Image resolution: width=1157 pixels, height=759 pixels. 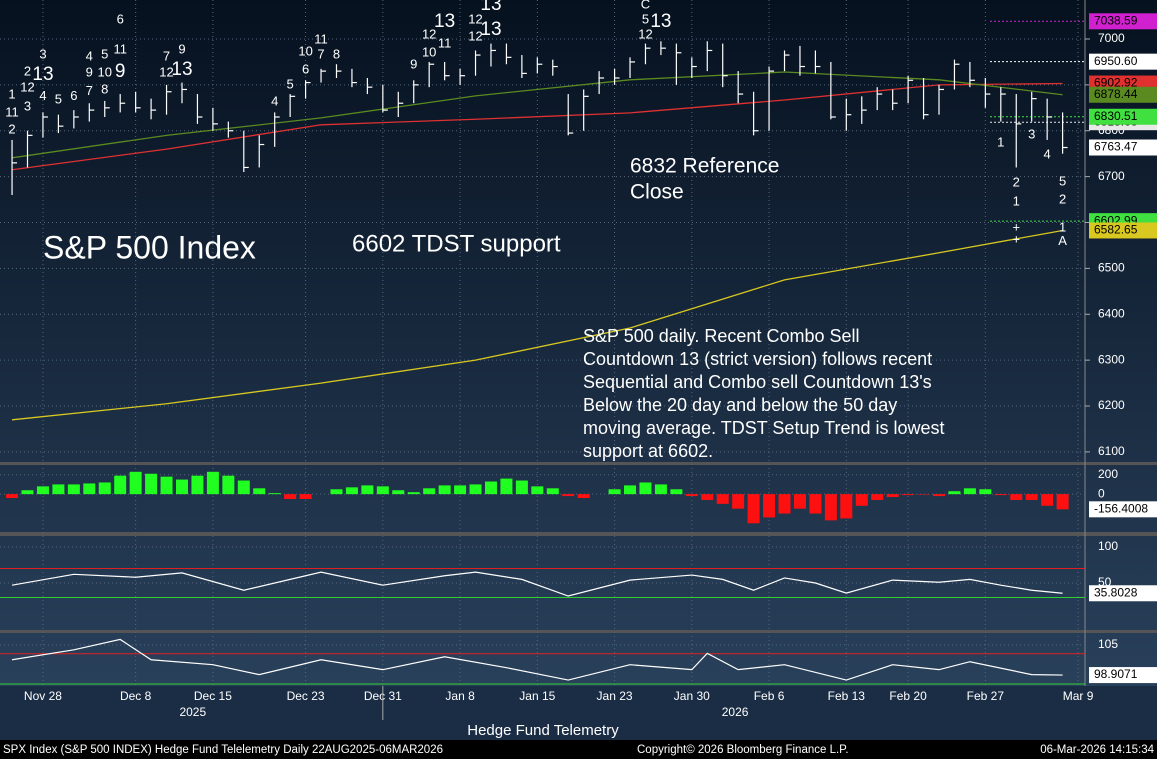 What do you see at coordinates (645, 5) in the screenshot?
I see `td-count: C` at bounding box center [645, 5].